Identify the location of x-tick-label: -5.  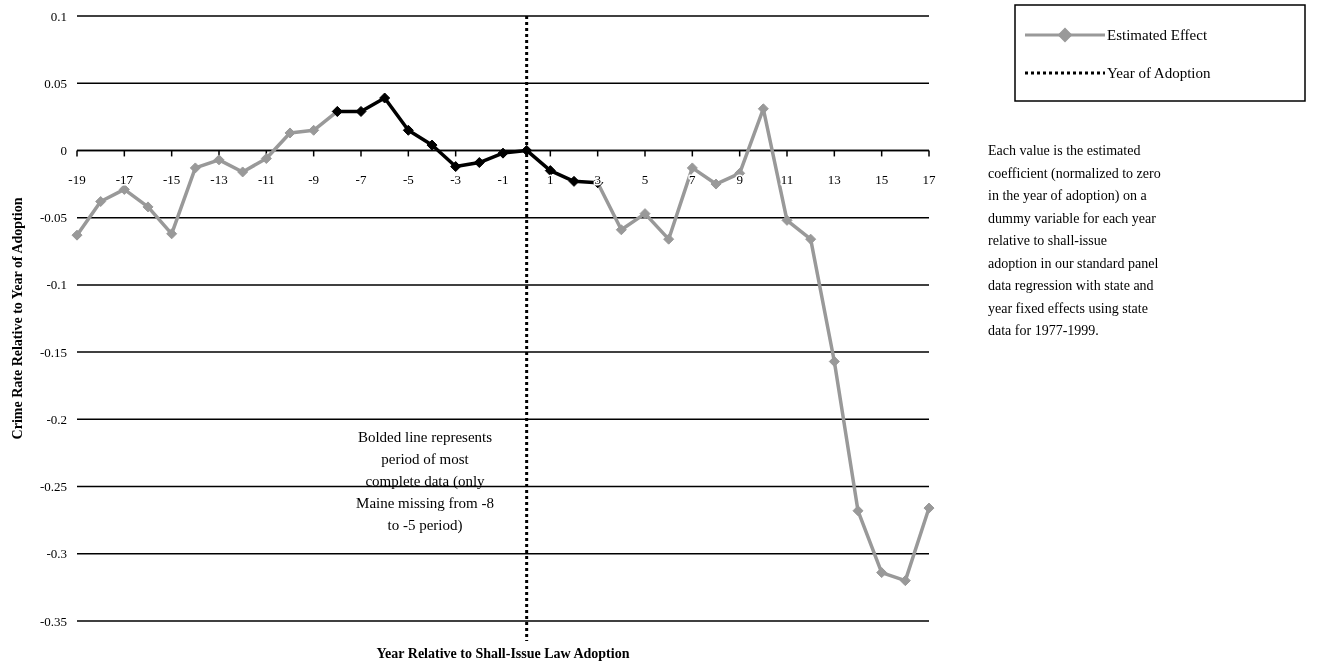
(408, 180).